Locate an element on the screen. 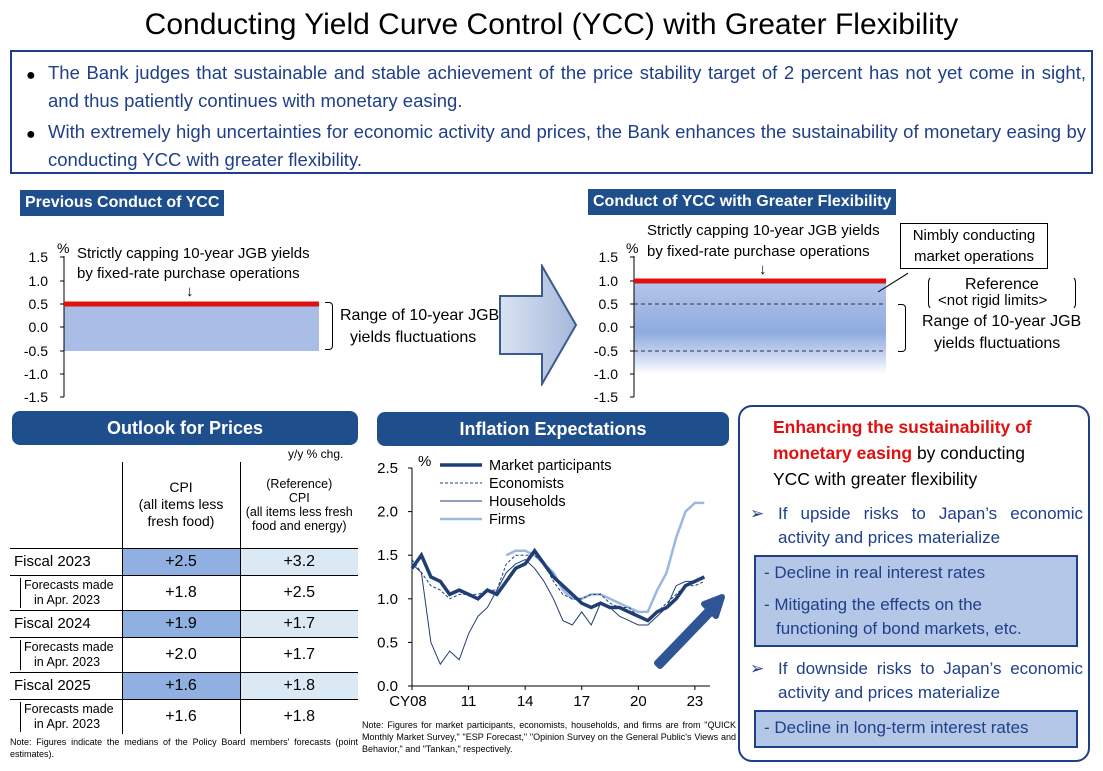 This screenshot has height=771, width=1103. y-tick-label: -1.0 is located at coordinates (36, 374).